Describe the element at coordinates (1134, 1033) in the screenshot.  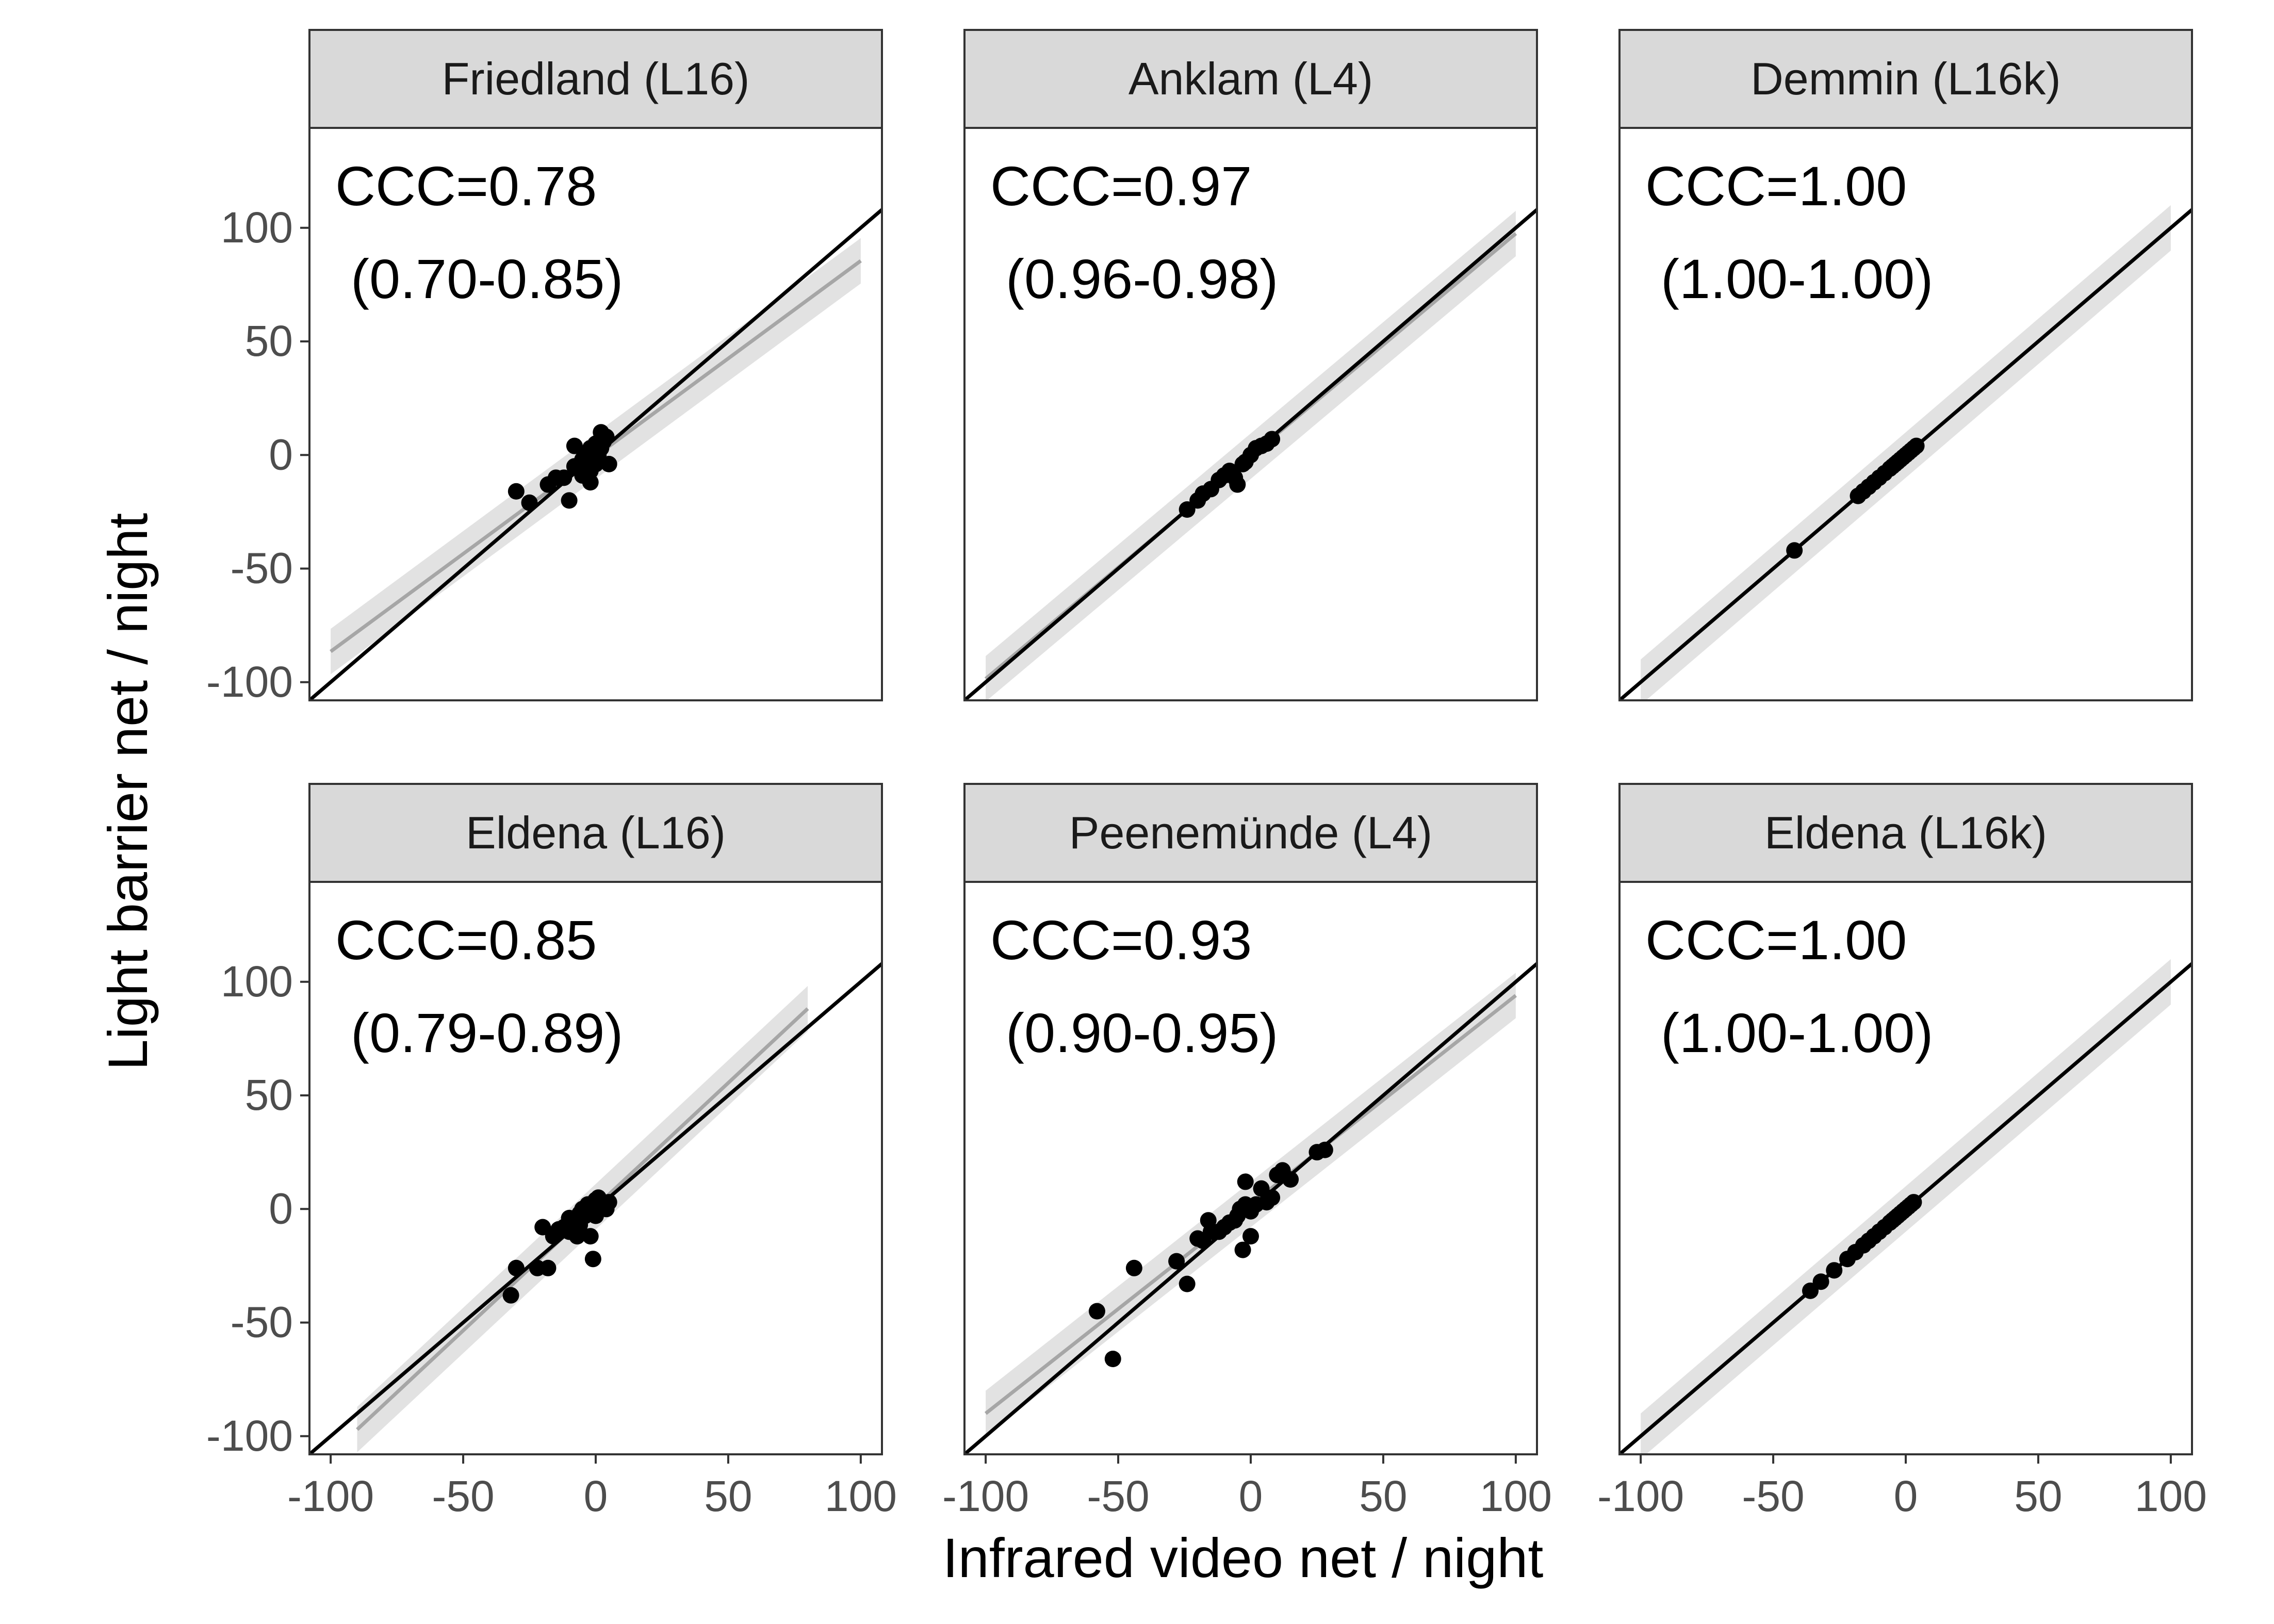
I see `ccc-interval: (0.90-0.95)` at that location.